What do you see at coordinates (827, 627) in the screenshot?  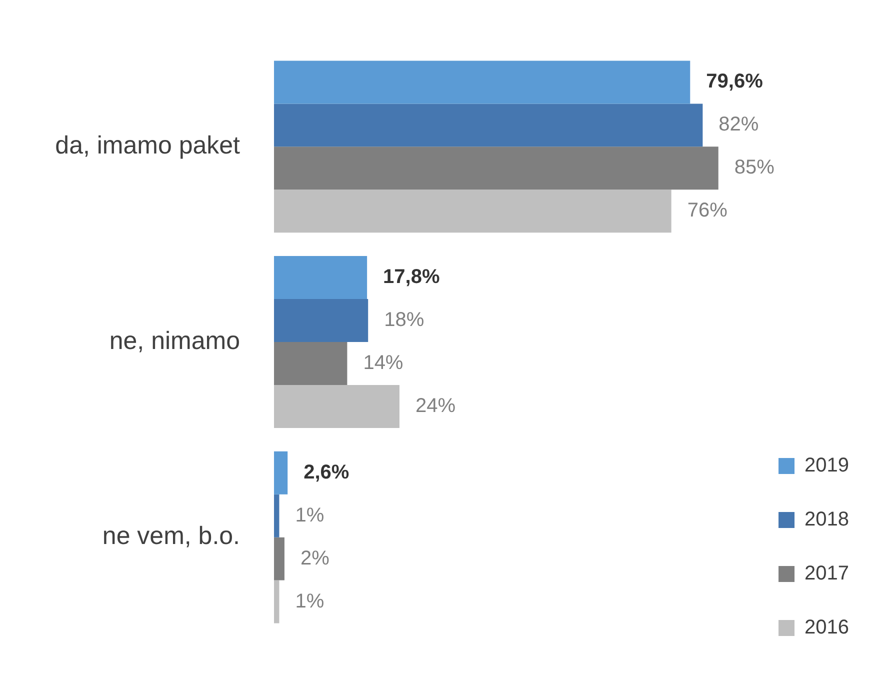 I see `legend-label: 2016` at bounding box center [827, 627].